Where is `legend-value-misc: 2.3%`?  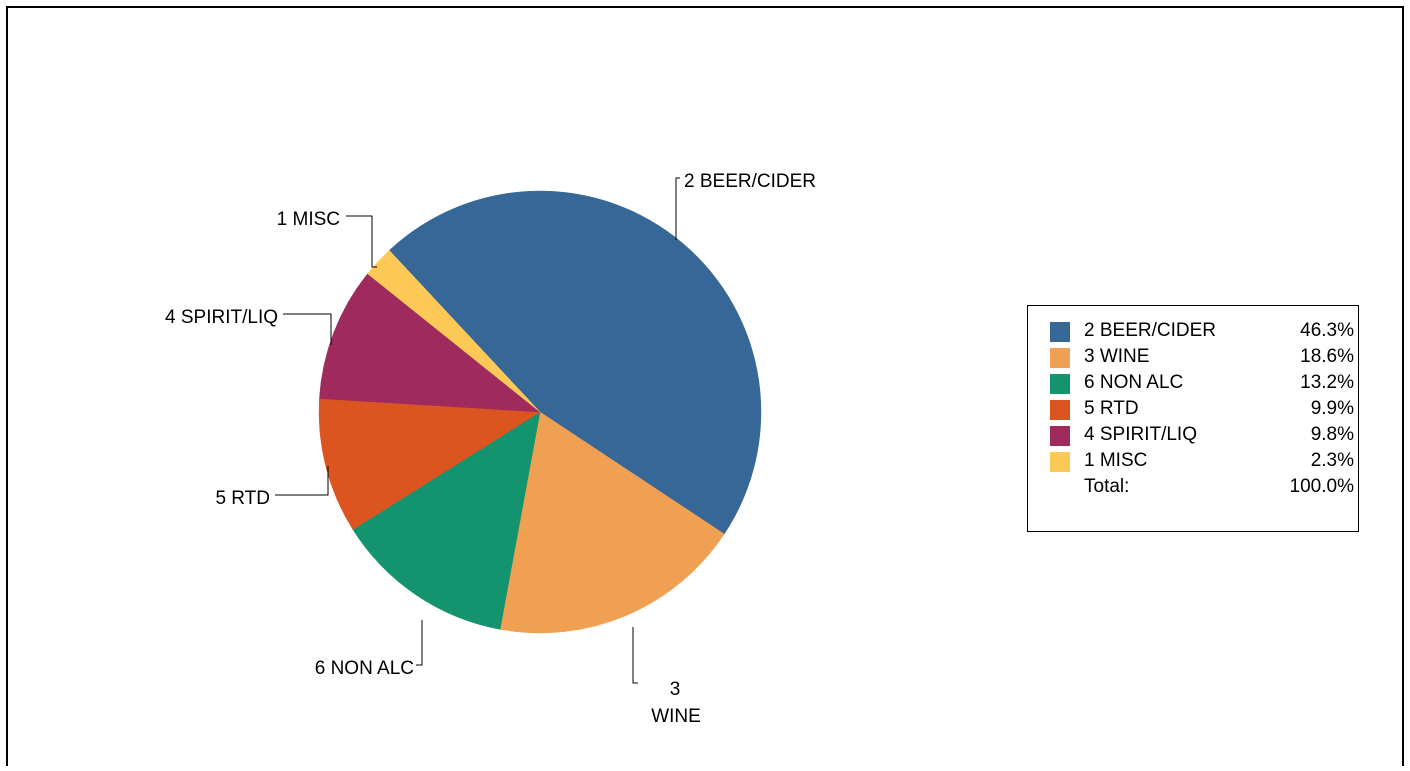 legend-value-misc: 2.3% is located at coordinates (1332, 460).